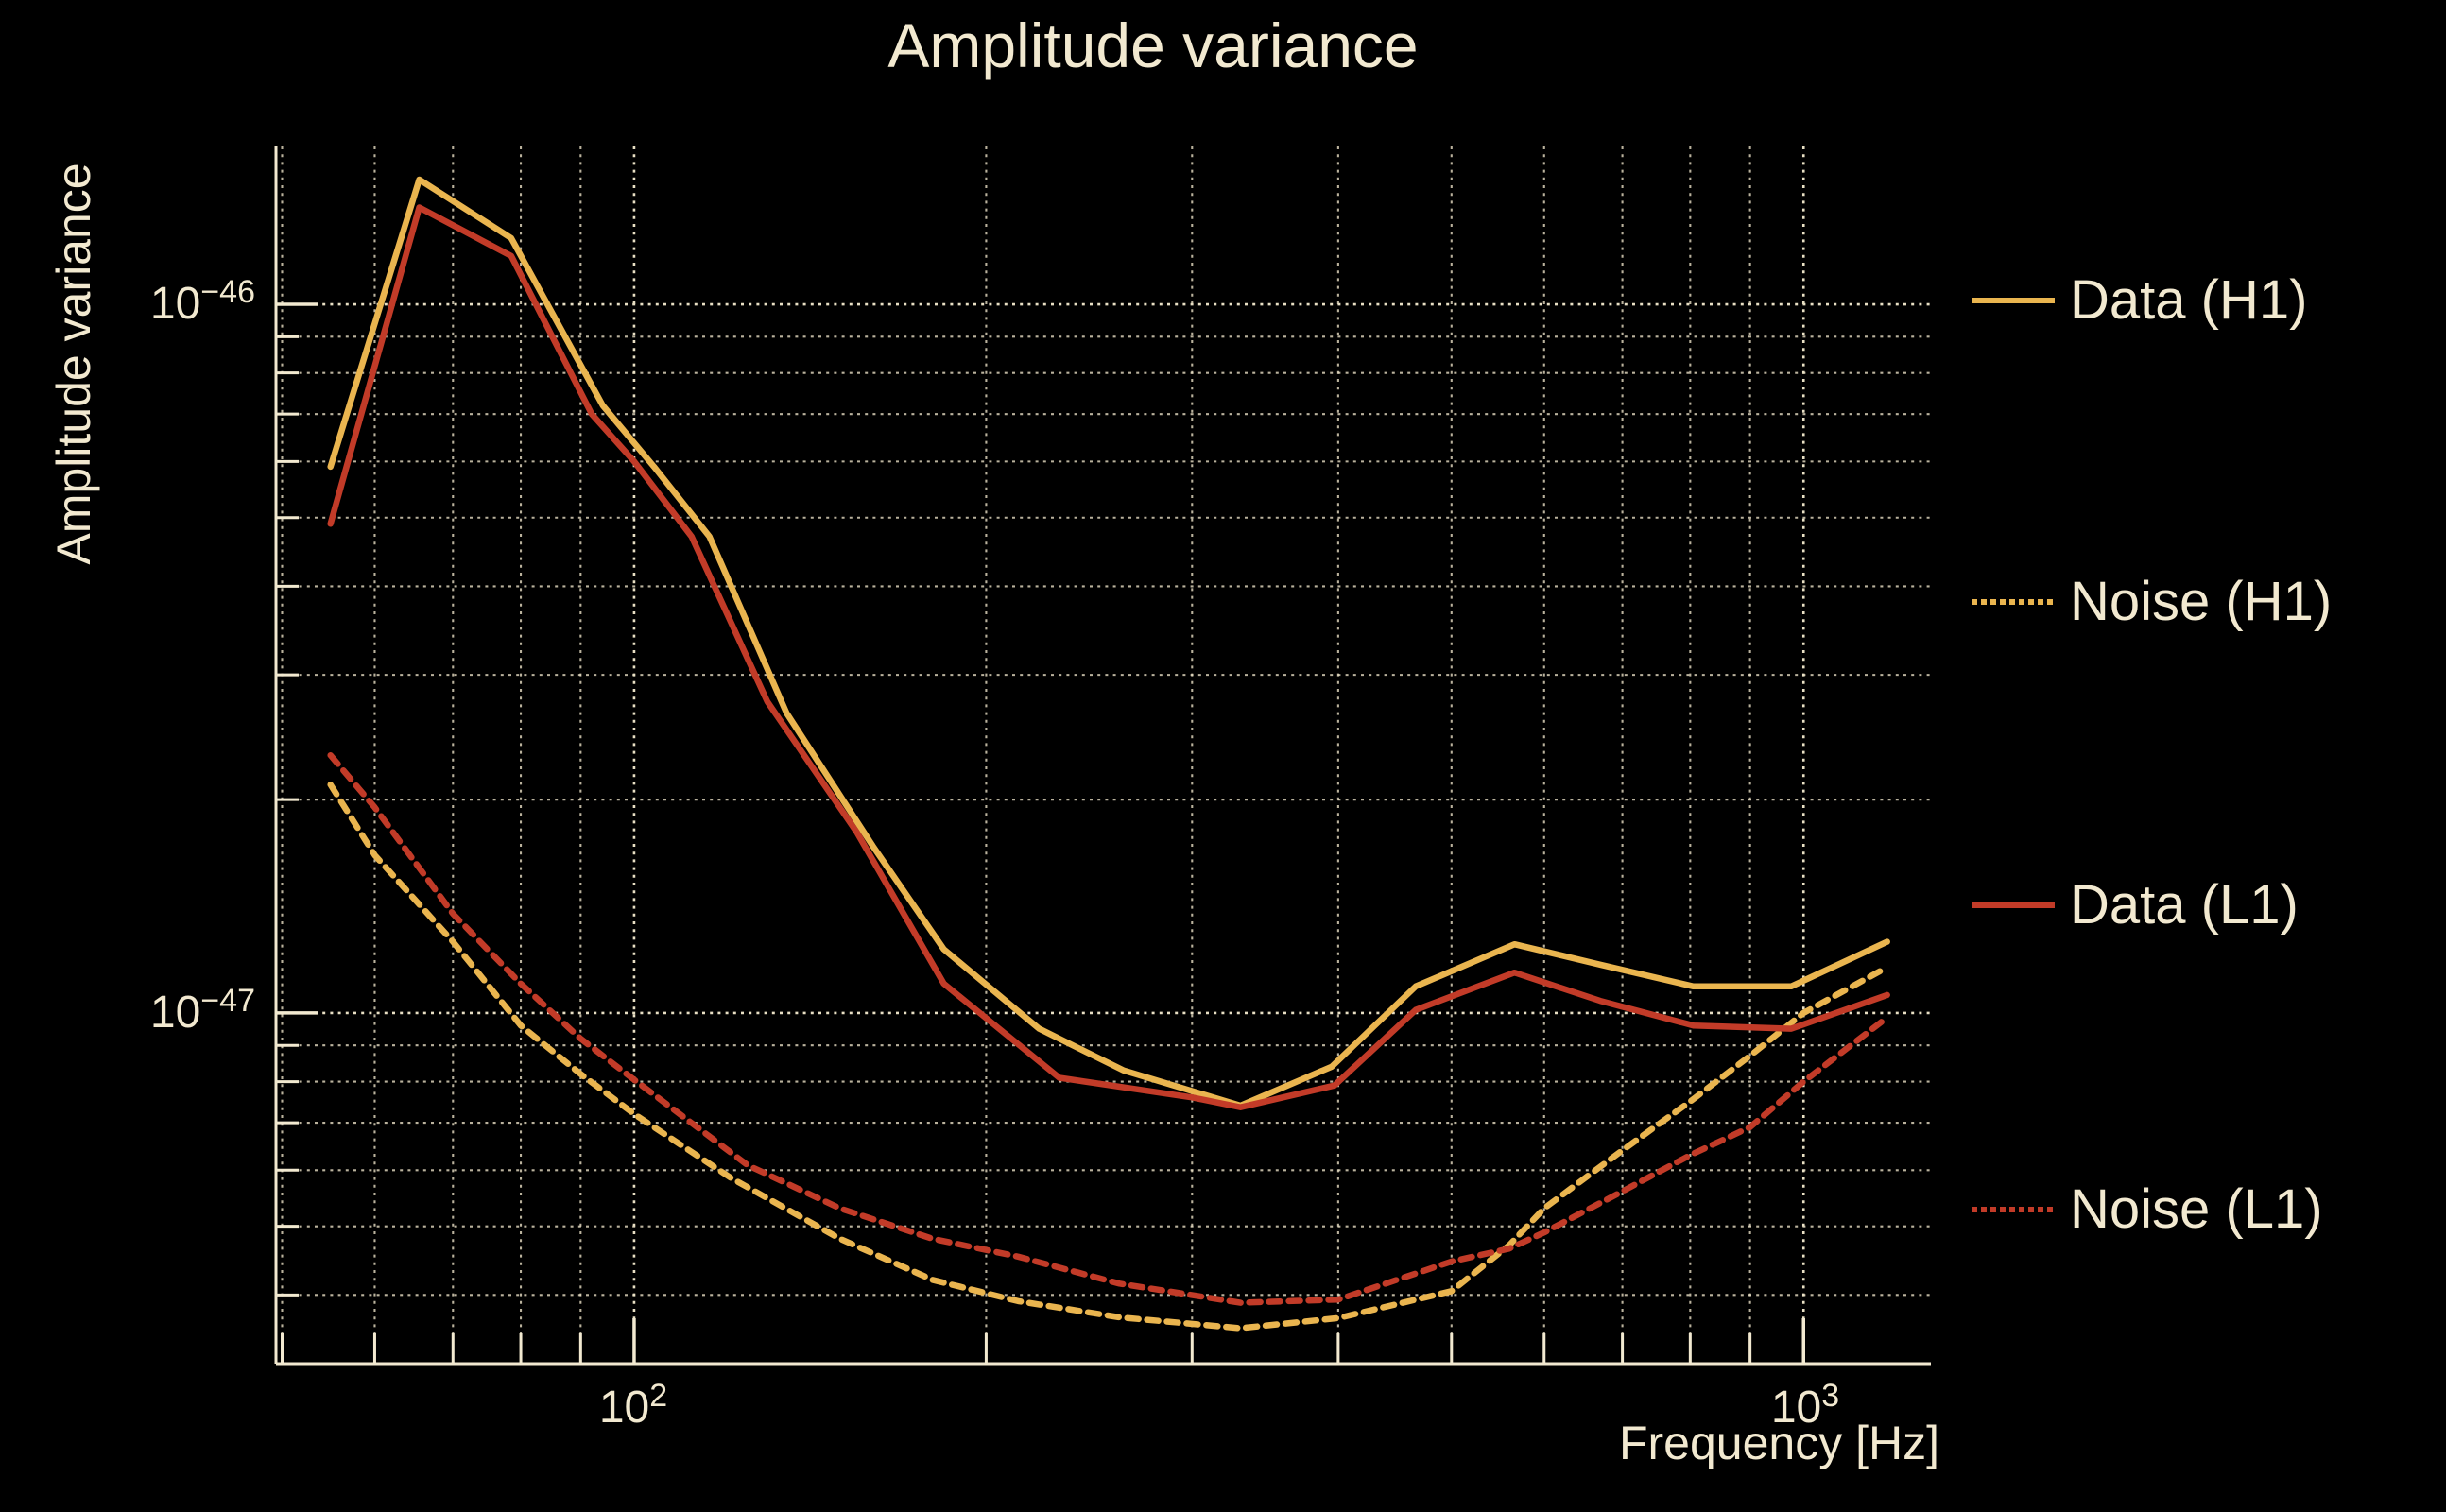  I want to click on x-axis-label: Frequency [Hz], so click(1778, 1443).